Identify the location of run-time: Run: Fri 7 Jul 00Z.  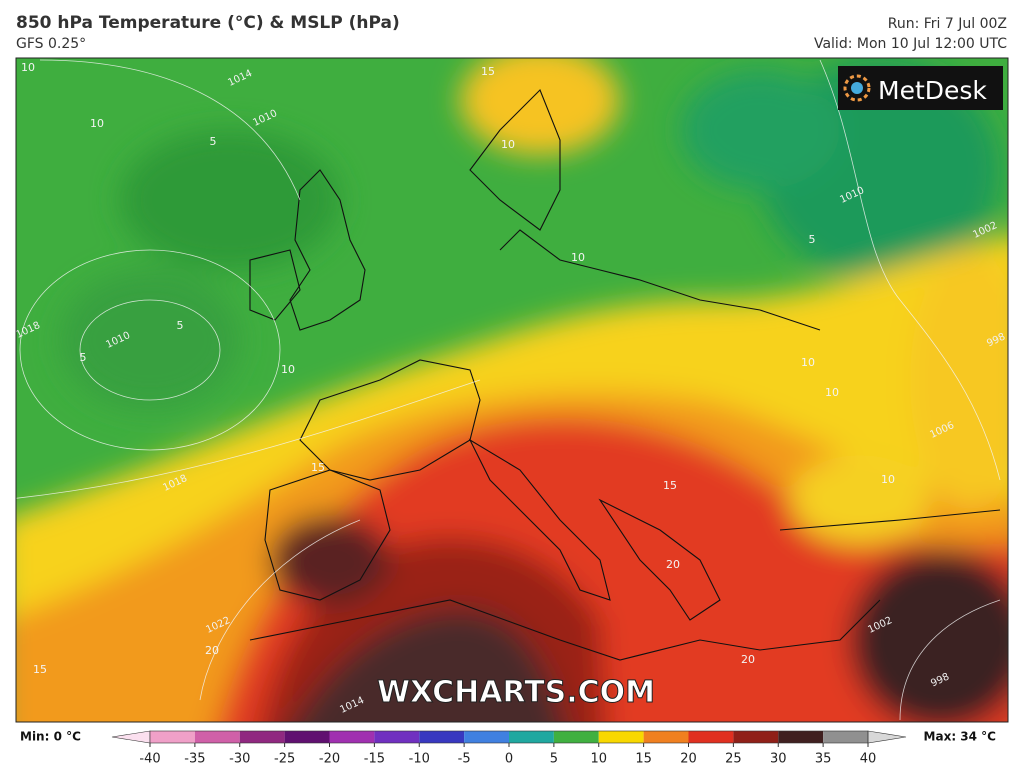
(947, 24).